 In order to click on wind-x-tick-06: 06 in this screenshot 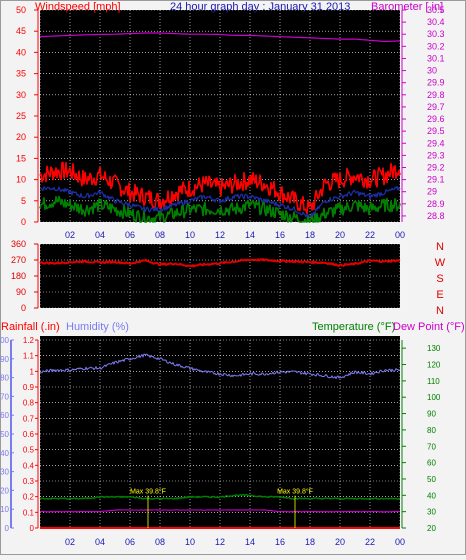, I will do `click(130, 235)`.